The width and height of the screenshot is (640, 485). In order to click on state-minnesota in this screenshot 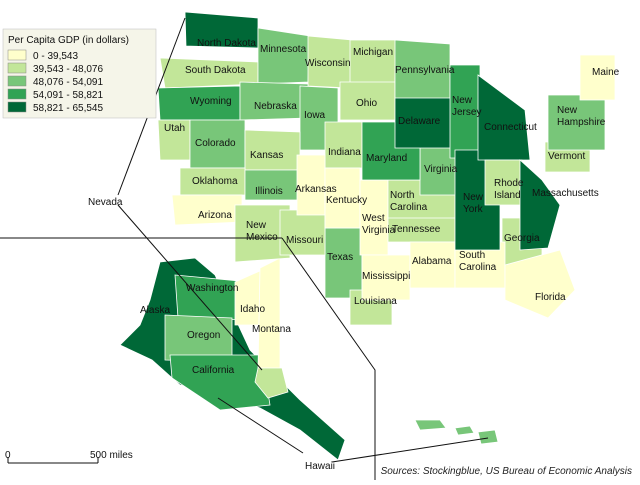, I will do `click(284, 56)`.